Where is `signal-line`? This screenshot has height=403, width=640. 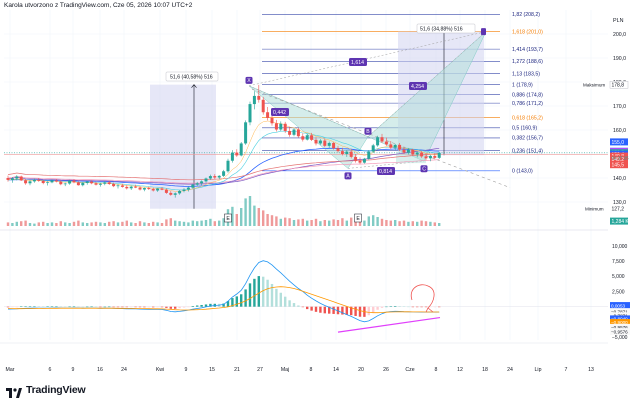 signal-line is located at coordinates (223, 300).